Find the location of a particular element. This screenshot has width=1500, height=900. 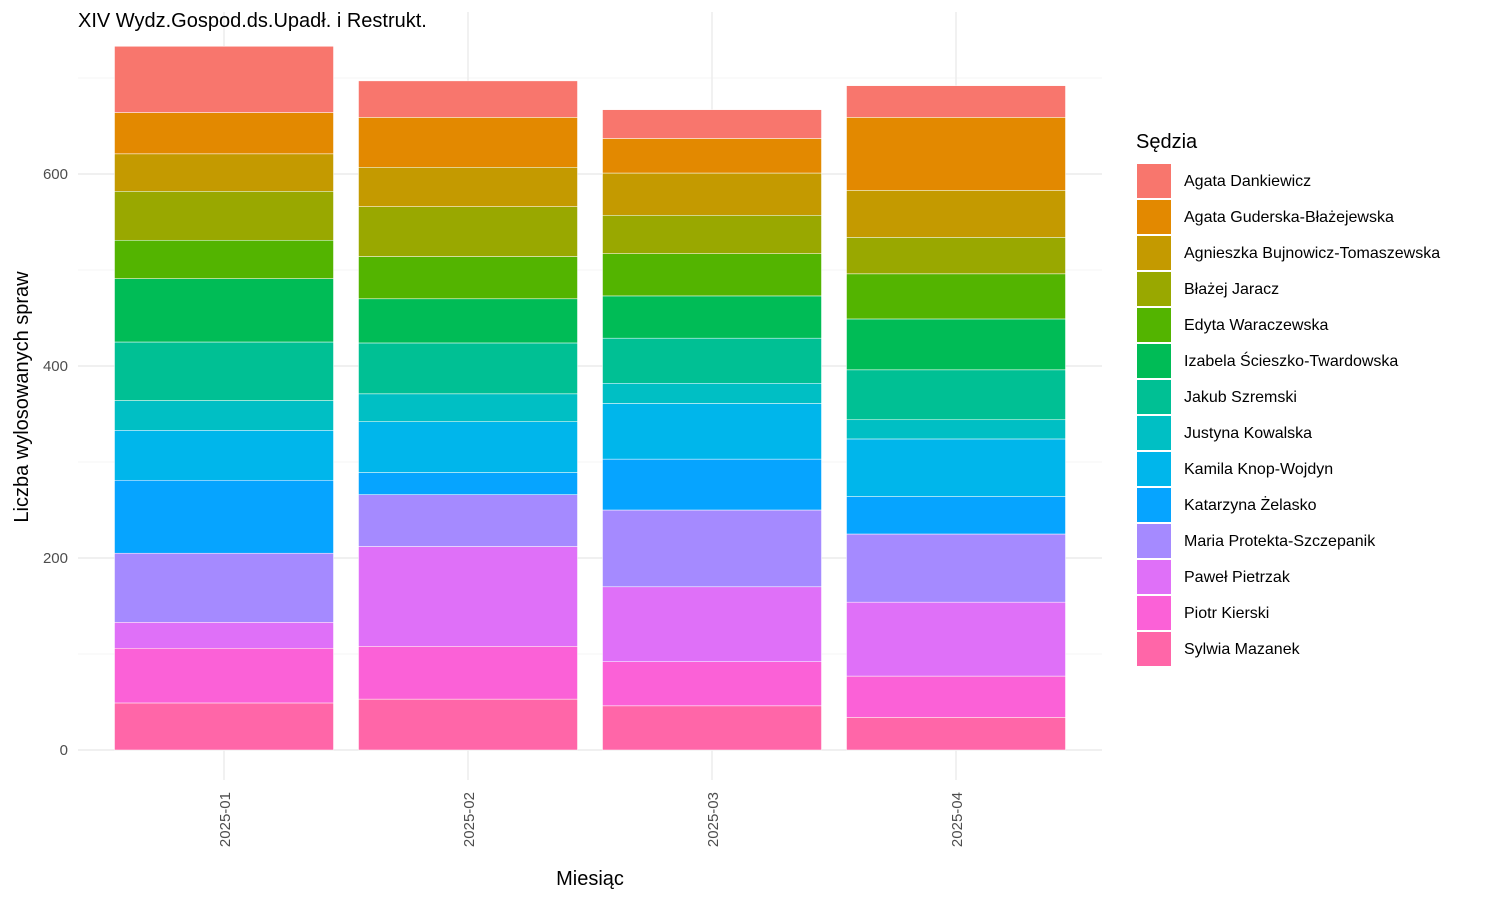

x-axis-ticks: 2025-01 2025-02 2025-03 2025-04 is located at coordinates (591, 819).